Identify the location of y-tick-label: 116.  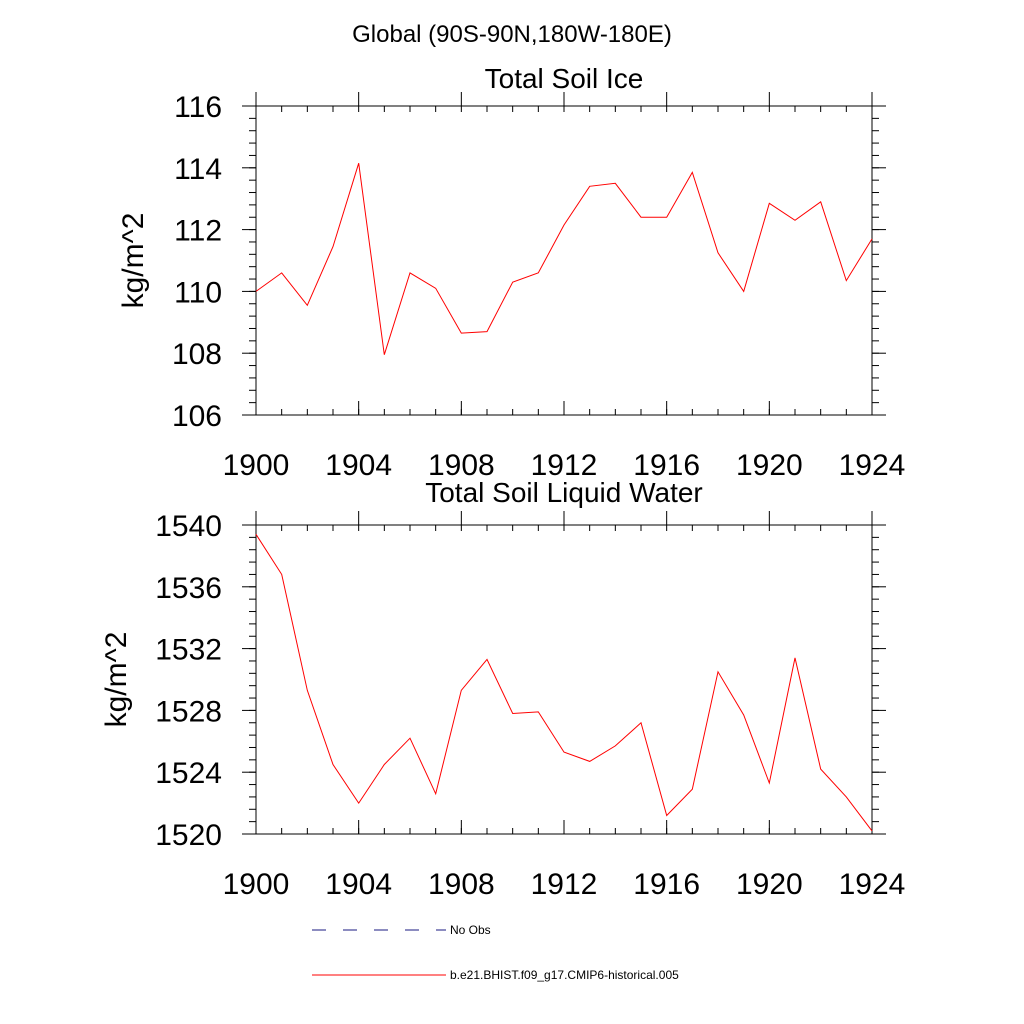
(198, 107).